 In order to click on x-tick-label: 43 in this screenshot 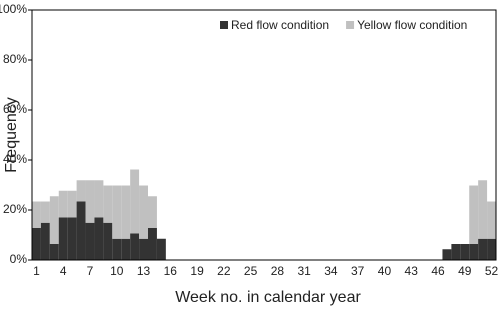, I will do `click(412, 271)`.